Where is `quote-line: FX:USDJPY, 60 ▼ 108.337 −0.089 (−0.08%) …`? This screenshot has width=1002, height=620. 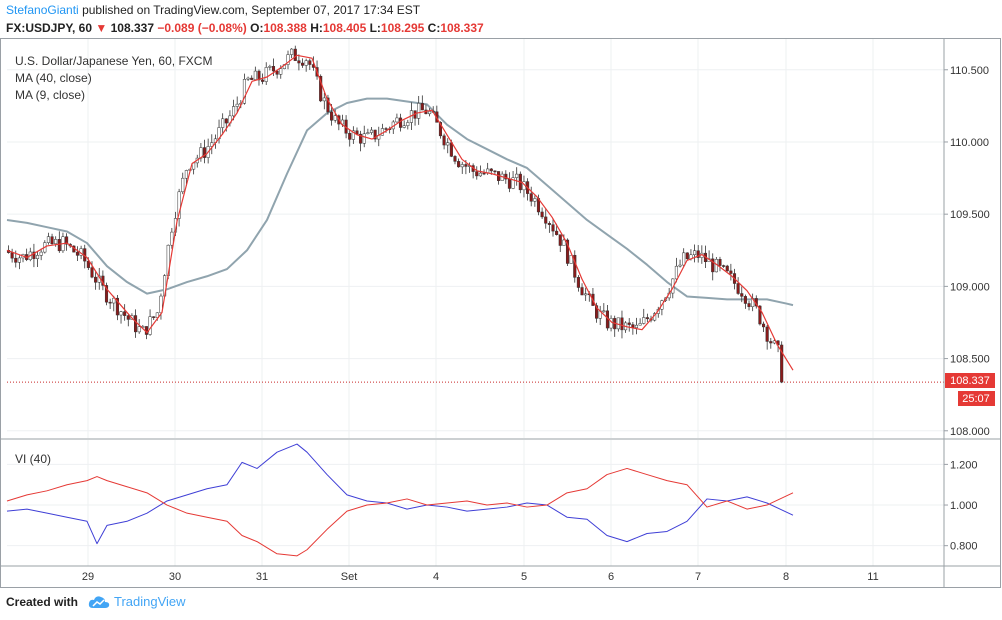
quote-line: FX:USDJPY, 60 ▼ 108.337 −0.089 (−0.08%) … is located at coordinates (245, 28).